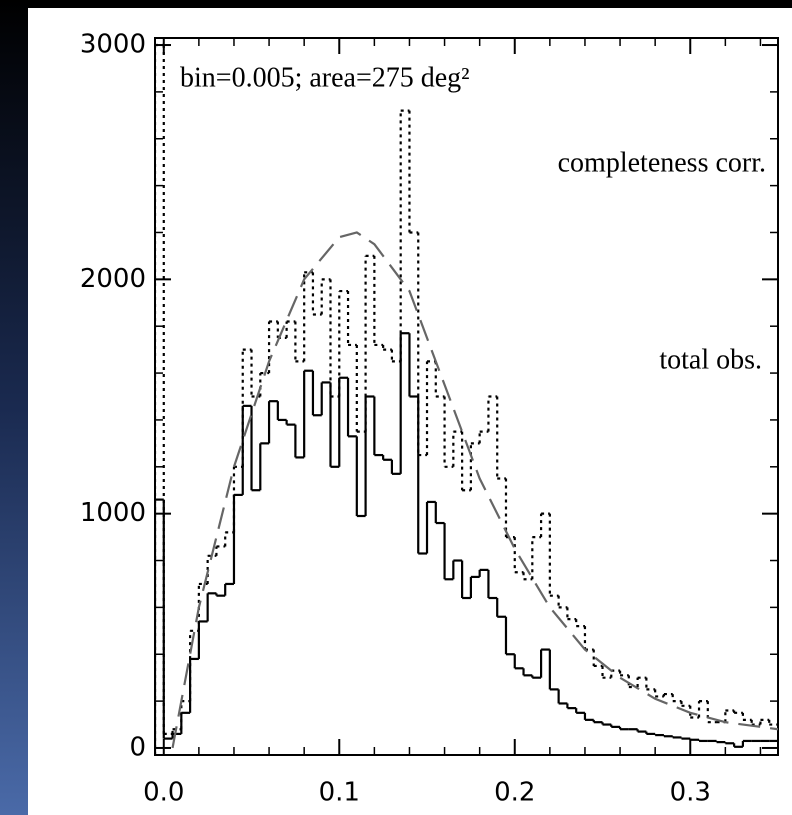 The image size is (792, 815). I want to click on x-tick-label: 0.3, so click(690, 793).